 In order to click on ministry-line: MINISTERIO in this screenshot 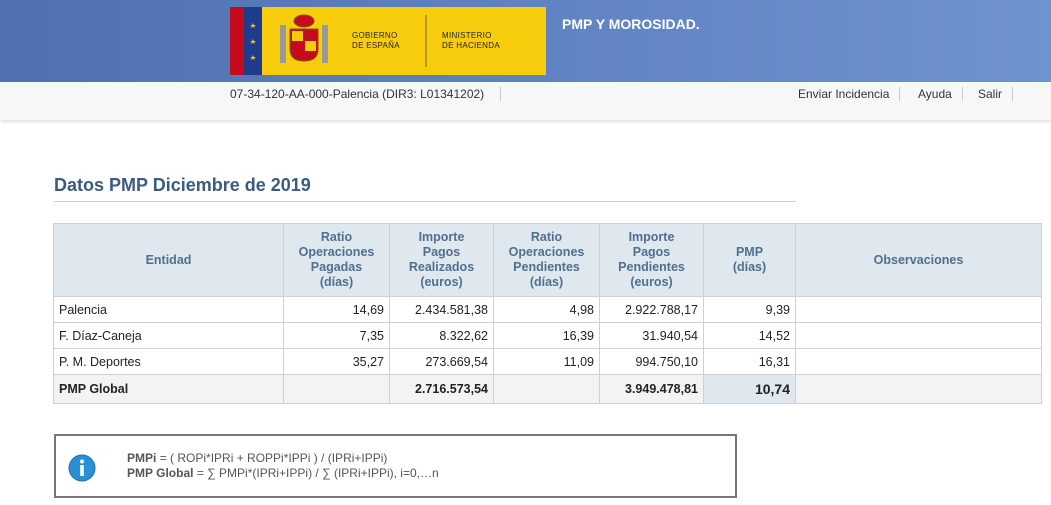, I will do `click(467, 35)`.